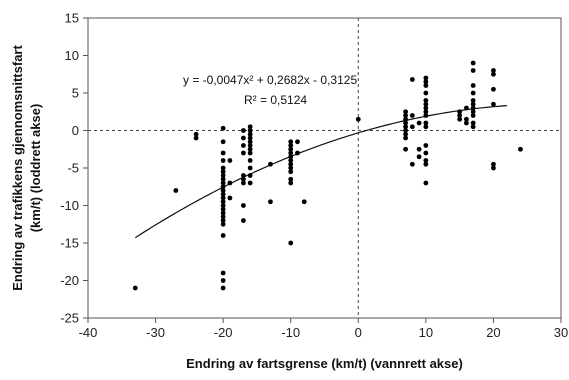  What do you see at coordinates (72, 18) in the screenshot?
I see `y-tick-label: 15` at bounding box center [72, 18].